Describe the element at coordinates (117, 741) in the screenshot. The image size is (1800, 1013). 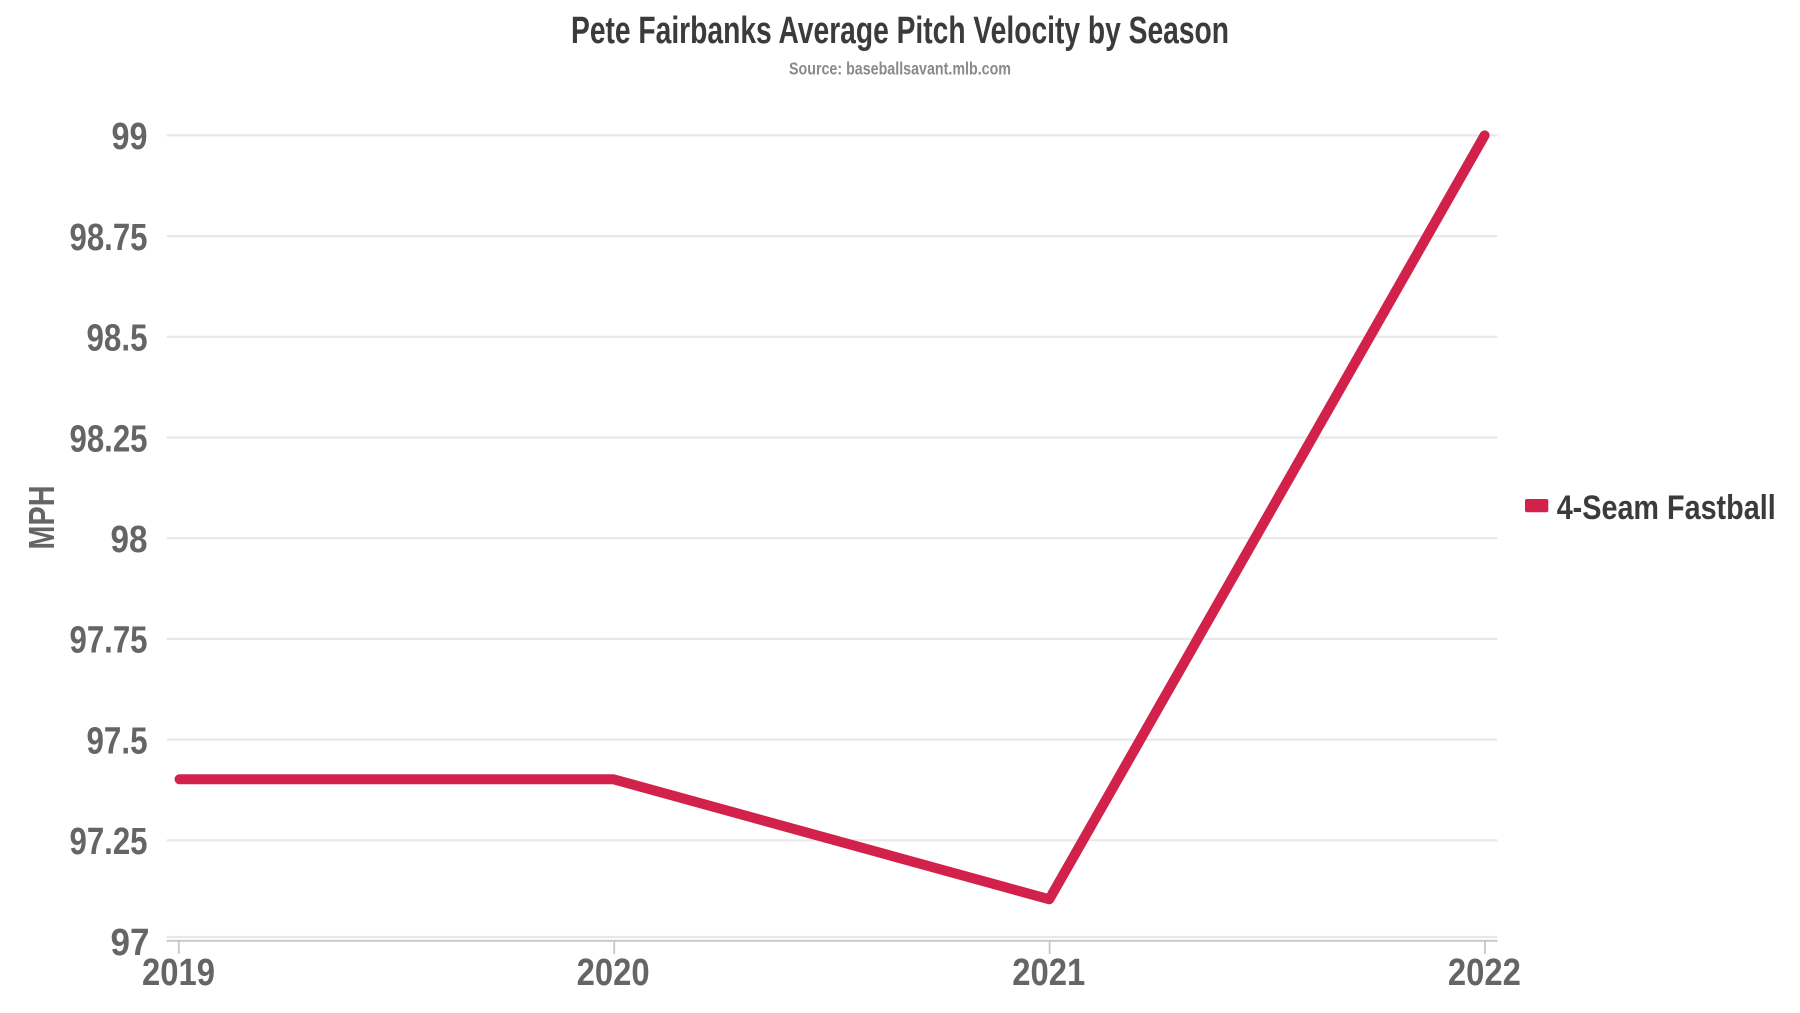
I see `svg-text: 97.5` at that location.